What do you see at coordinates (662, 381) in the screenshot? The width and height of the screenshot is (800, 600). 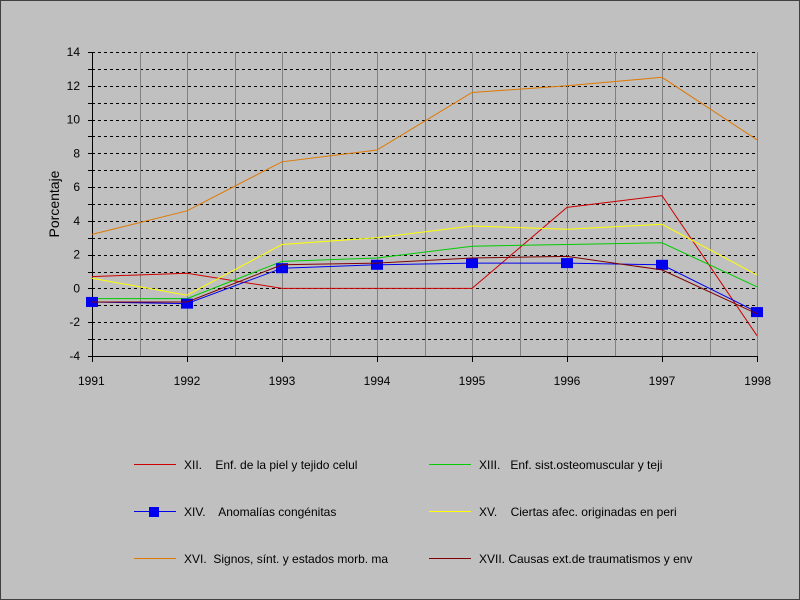 I see `x-tick-label: 1997` at bounding box center [662, 381].